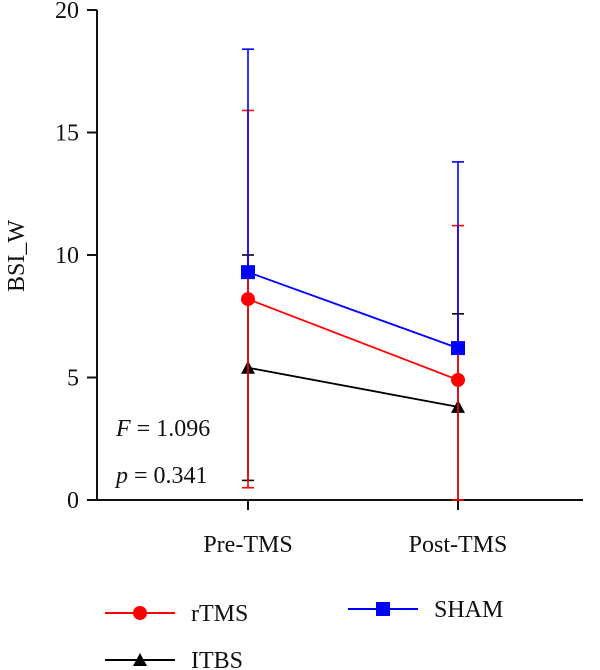 Image resolution: width=600 pixels, height=670 pixels. Describe the element at coordinates (67, 134) in the screenshot. I see `y-tick-label: 15` at that location.